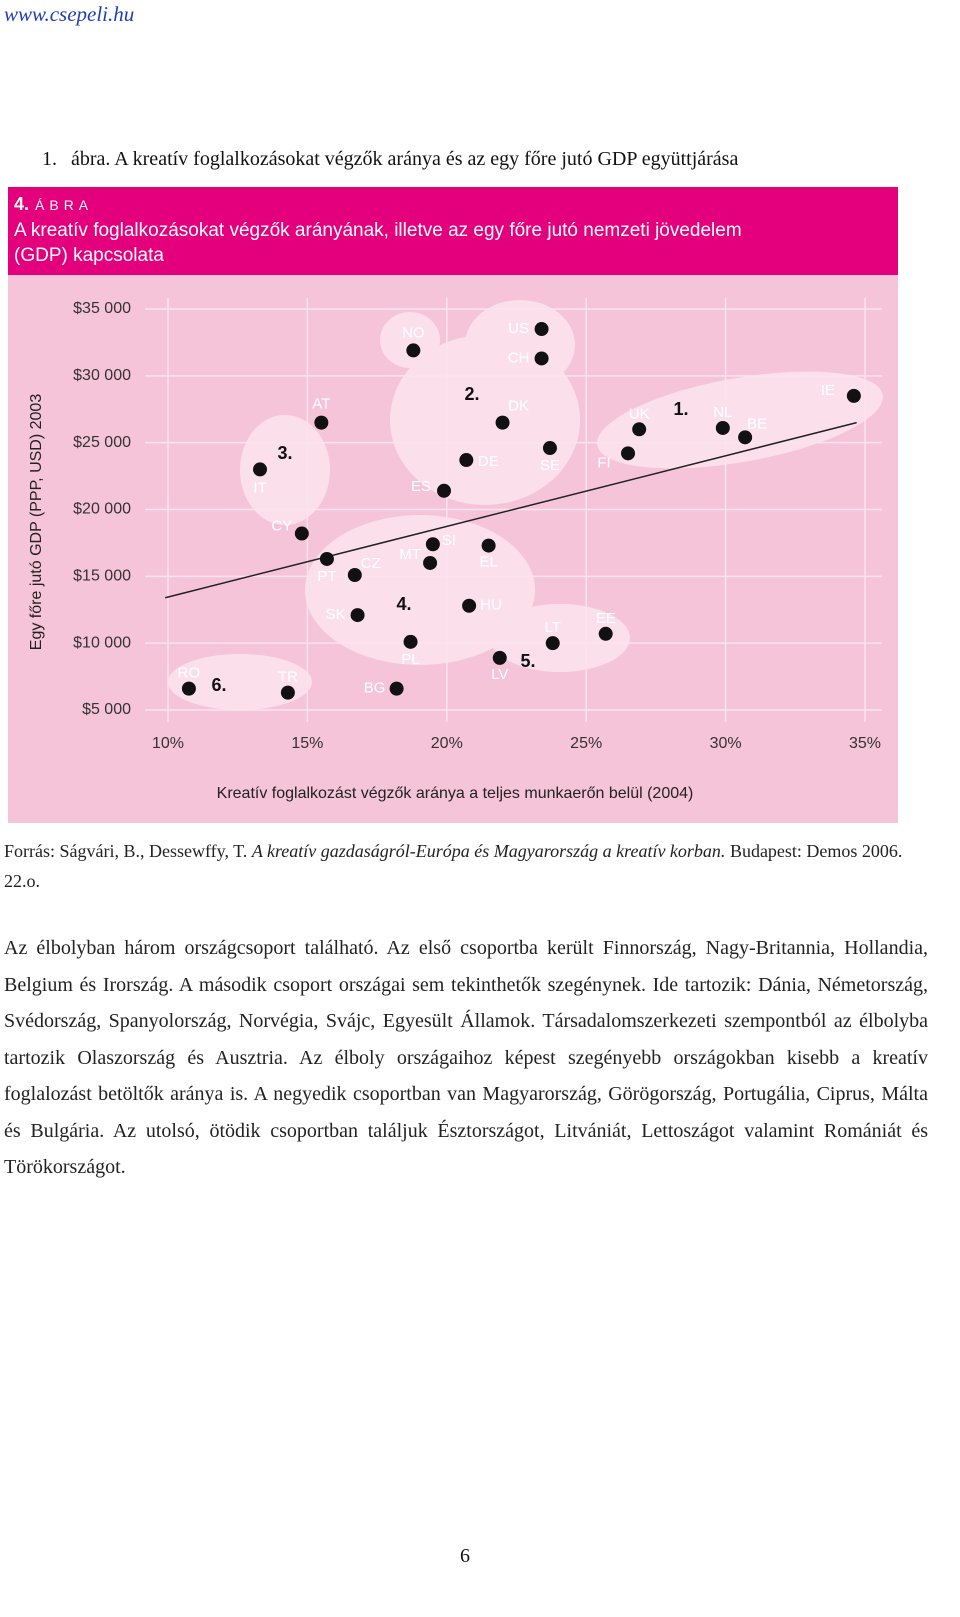 Image resolution: width=960 pixels, height=1617 pixels. What do you see at coordinates (307, 743) in the screenshot?
I see `x-tick-label: 15%` at bounding box center [307, 743].